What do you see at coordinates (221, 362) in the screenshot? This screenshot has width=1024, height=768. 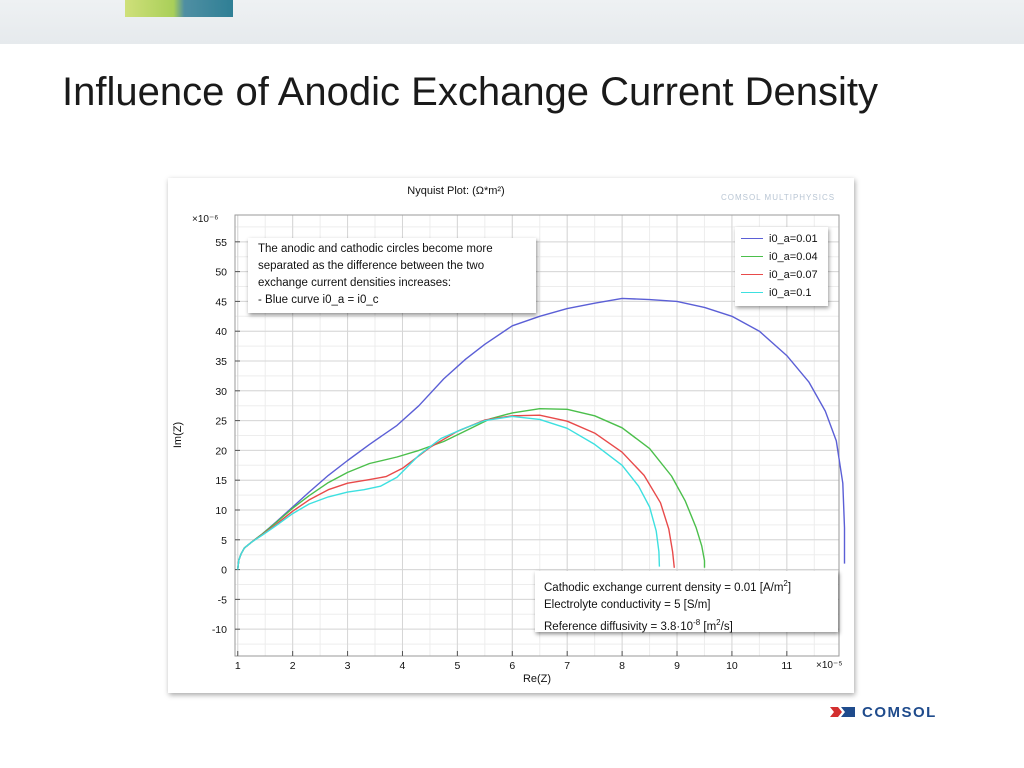 I see `y-tick-label: 35` at bounding box center [221, 362].